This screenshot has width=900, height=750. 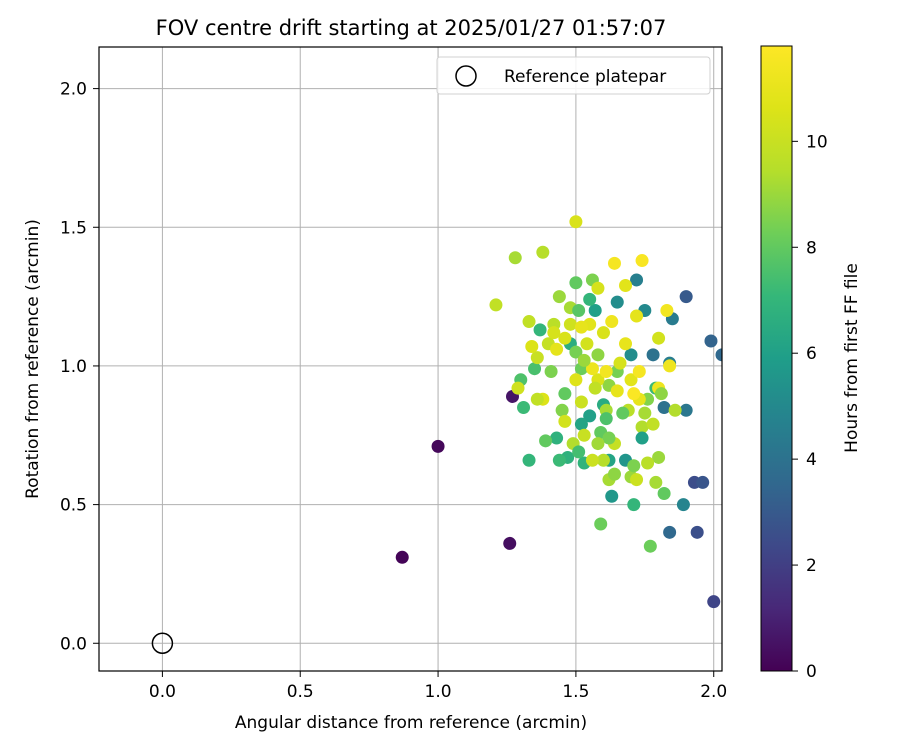 I want to click on colorbar-tick-label: 6, so click(x=811, y=354).